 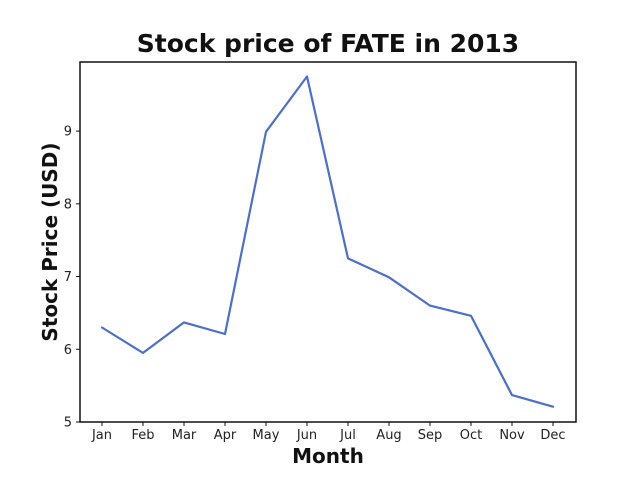 What do you see at coordinates (68, 423) in the screenshot?
I see `y-tick-label: 5` at bounding box center [68, 423].